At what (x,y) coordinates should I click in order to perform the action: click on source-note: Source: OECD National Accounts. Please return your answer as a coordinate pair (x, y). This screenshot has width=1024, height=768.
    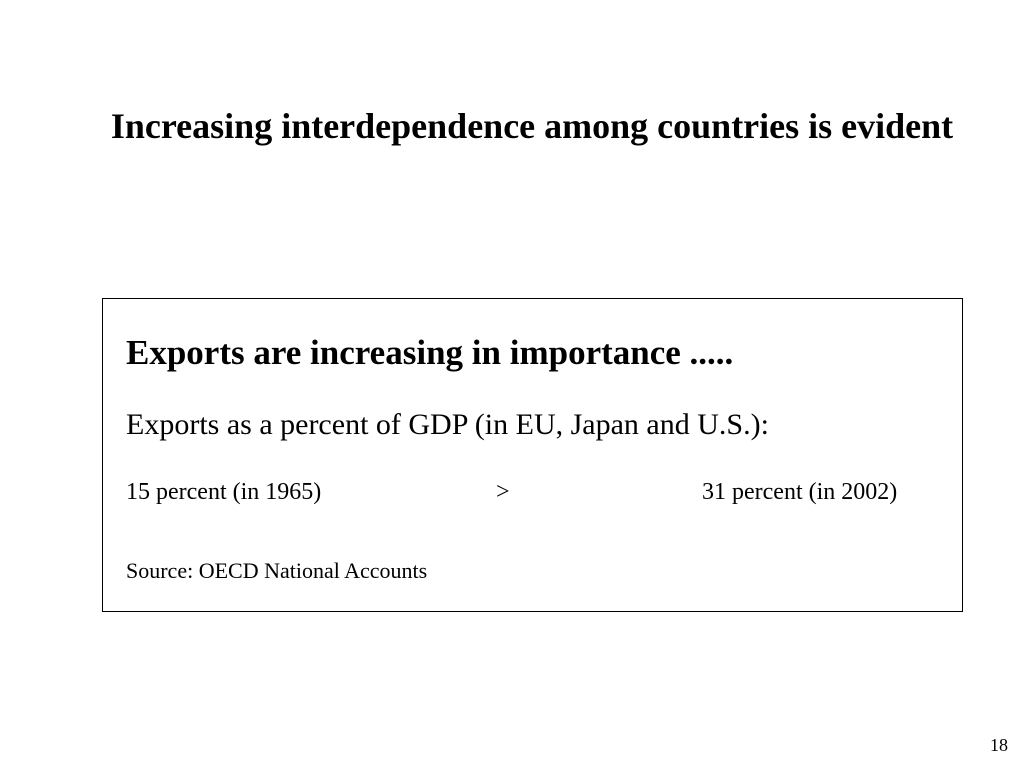
    Looking at the image, I should click on (277, 570).